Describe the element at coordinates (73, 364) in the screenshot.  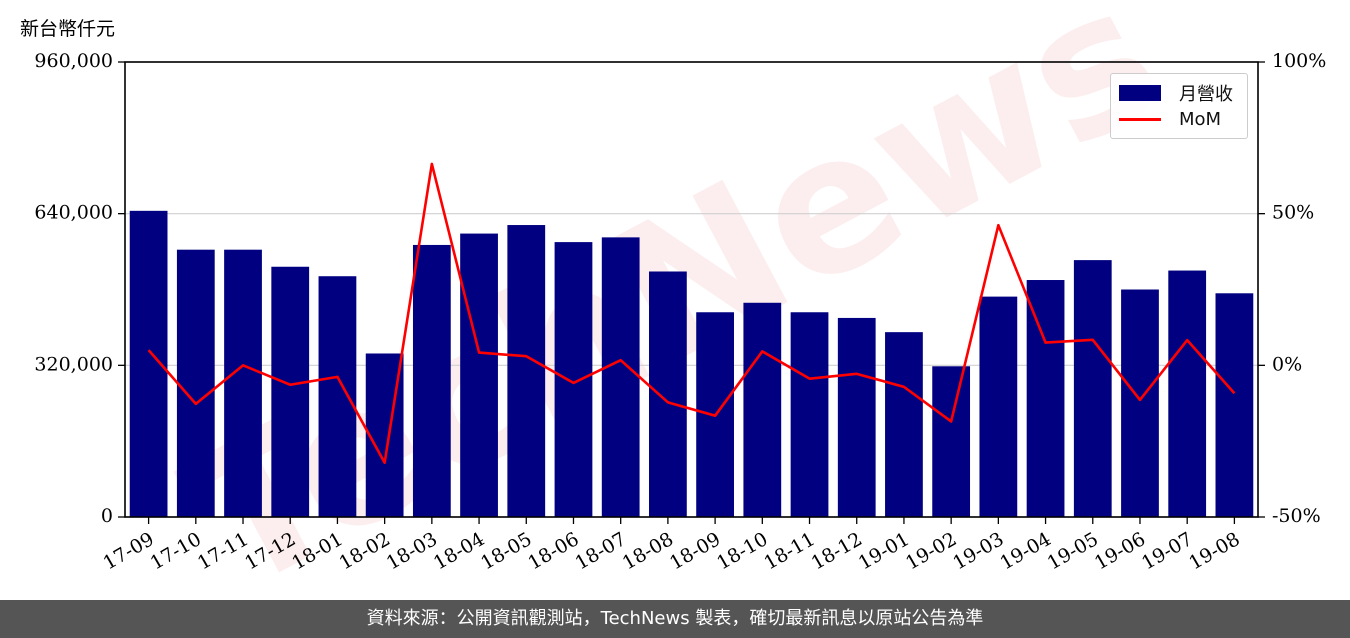
I see `y-left-tick-label: 320,000` at that location.